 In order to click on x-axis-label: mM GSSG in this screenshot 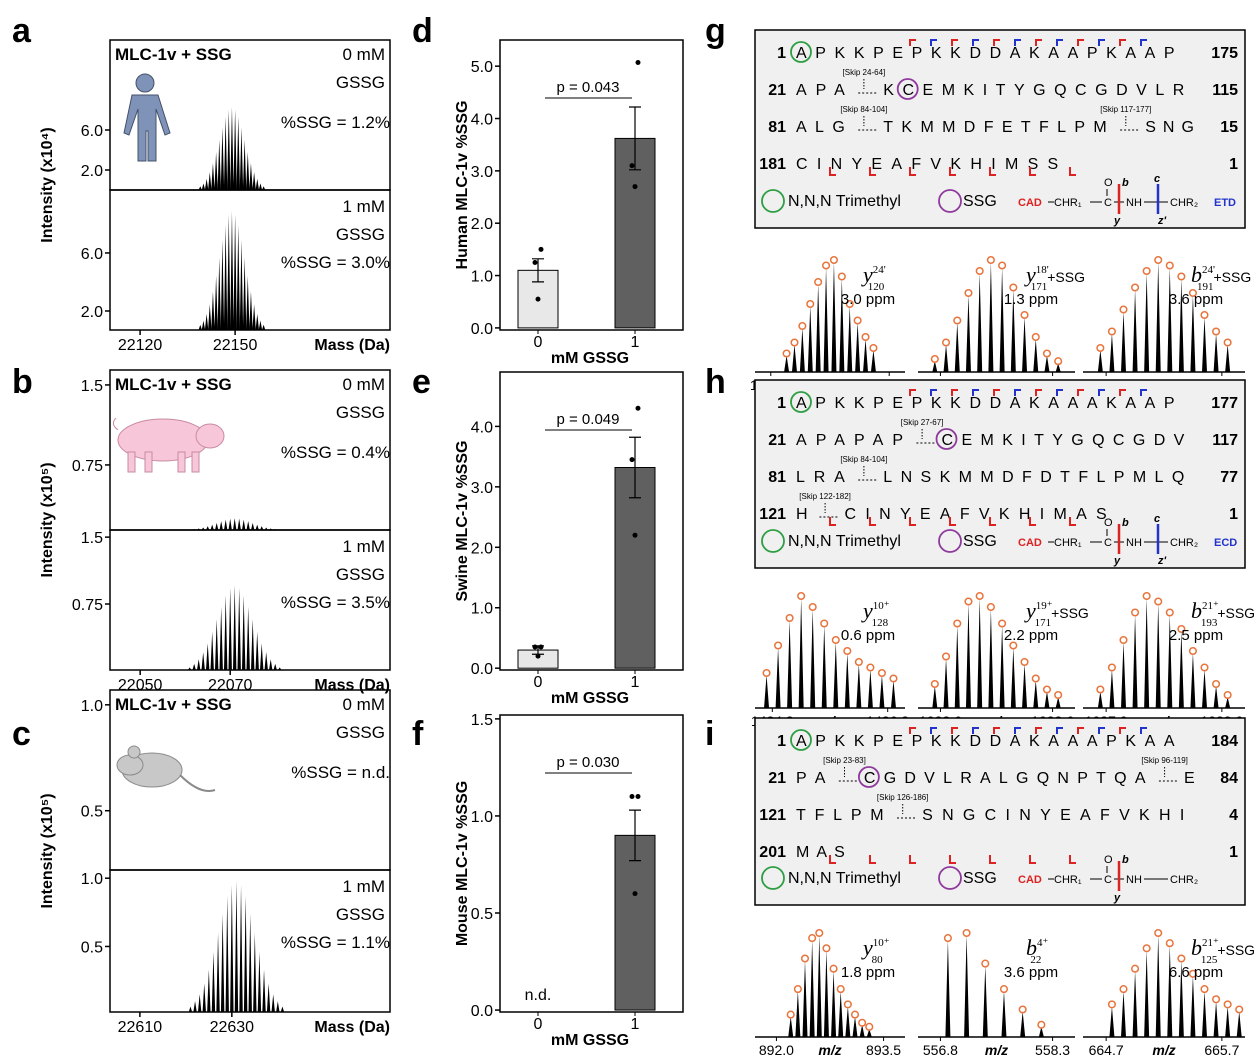, I will do `click(590, 1040)`.